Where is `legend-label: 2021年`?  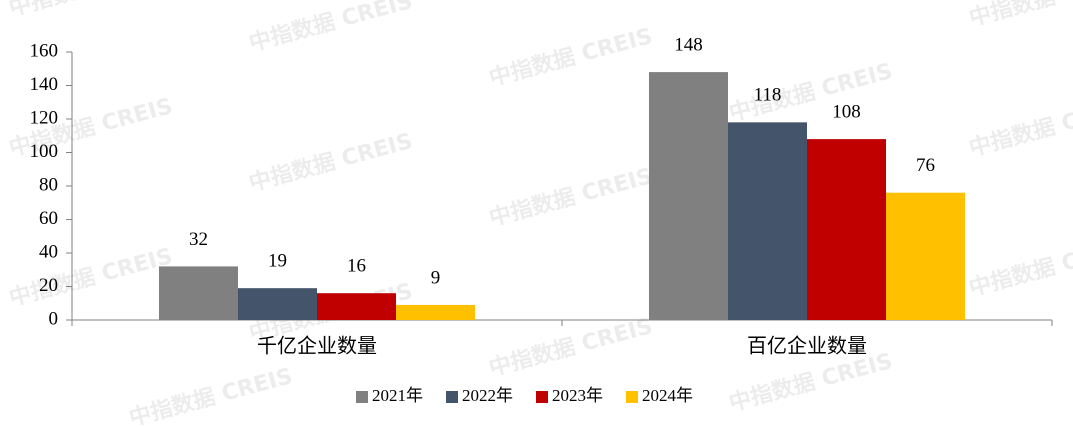
legend-label: 2021年 is located at coordinates (397, 395).